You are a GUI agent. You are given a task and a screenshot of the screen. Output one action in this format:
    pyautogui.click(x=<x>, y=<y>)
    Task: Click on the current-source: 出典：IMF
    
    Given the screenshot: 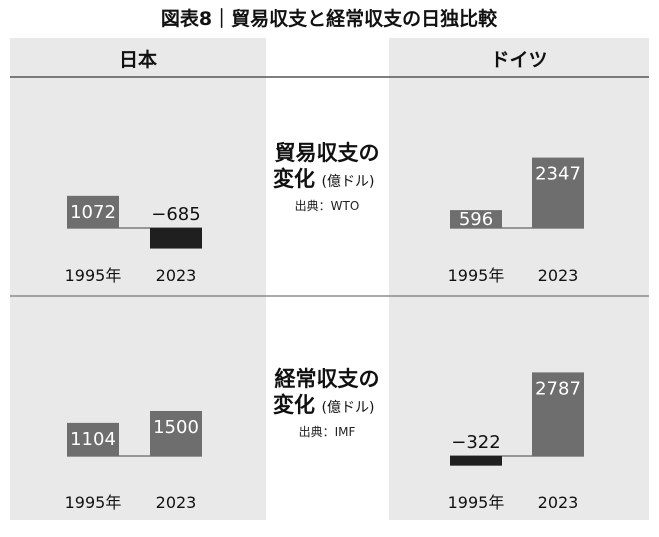 What is the action you would take?
    pyautogui.click(x=327, y=432)
    